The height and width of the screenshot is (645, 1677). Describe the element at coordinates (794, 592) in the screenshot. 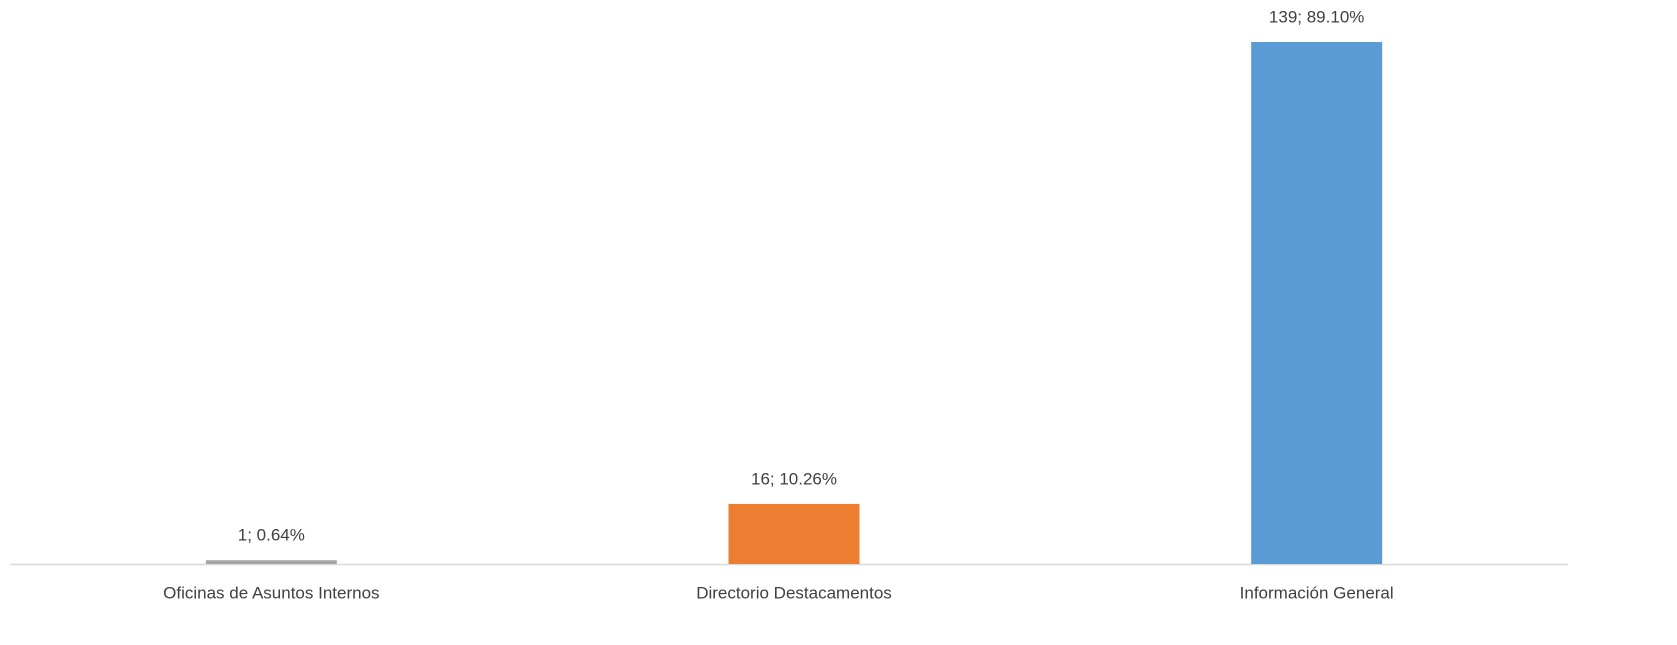

I see `x-tick-label: Directorio Destacamentos` at that location.